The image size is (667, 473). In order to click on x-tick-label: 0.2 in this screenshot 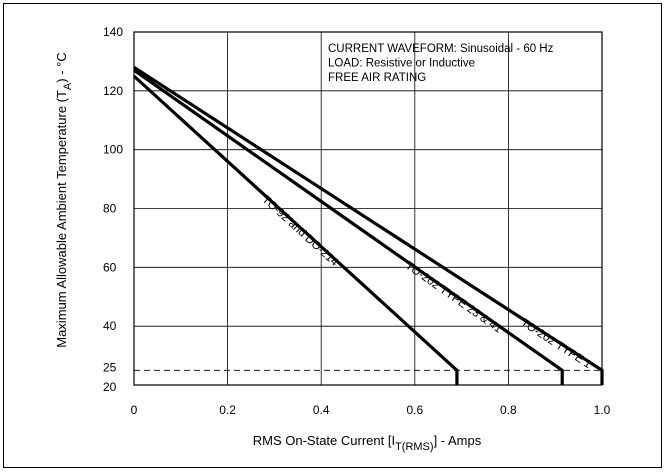, I will do `click(227, 410)`.